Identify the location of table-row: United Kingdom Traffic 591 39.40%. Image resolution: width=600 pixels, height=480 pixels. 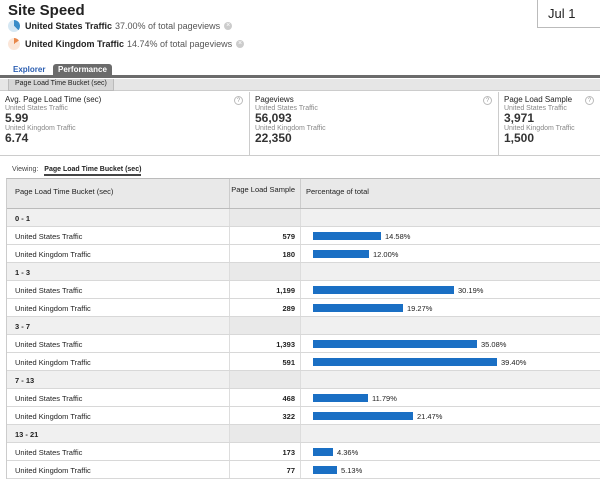
(303, 362).